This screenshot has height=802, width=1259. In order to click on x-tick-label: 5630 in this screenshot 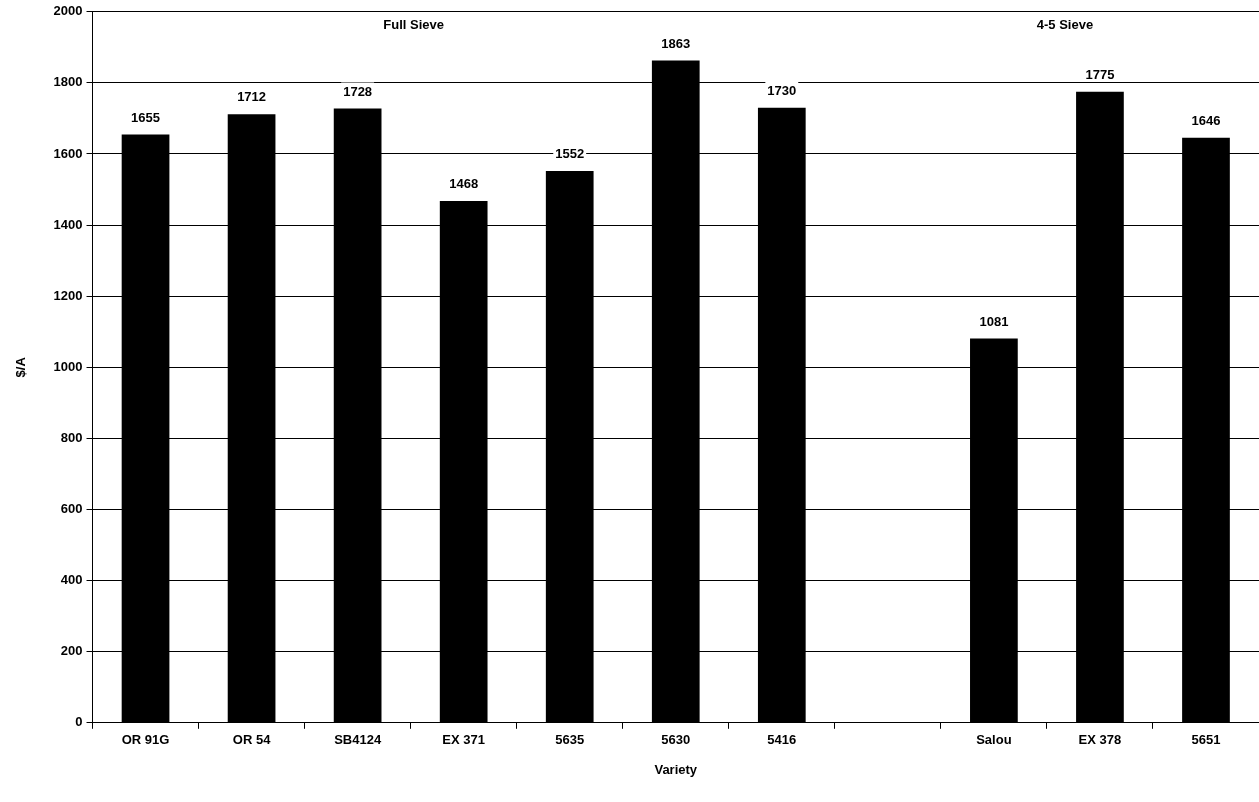, I will do `click(676, 740)`.